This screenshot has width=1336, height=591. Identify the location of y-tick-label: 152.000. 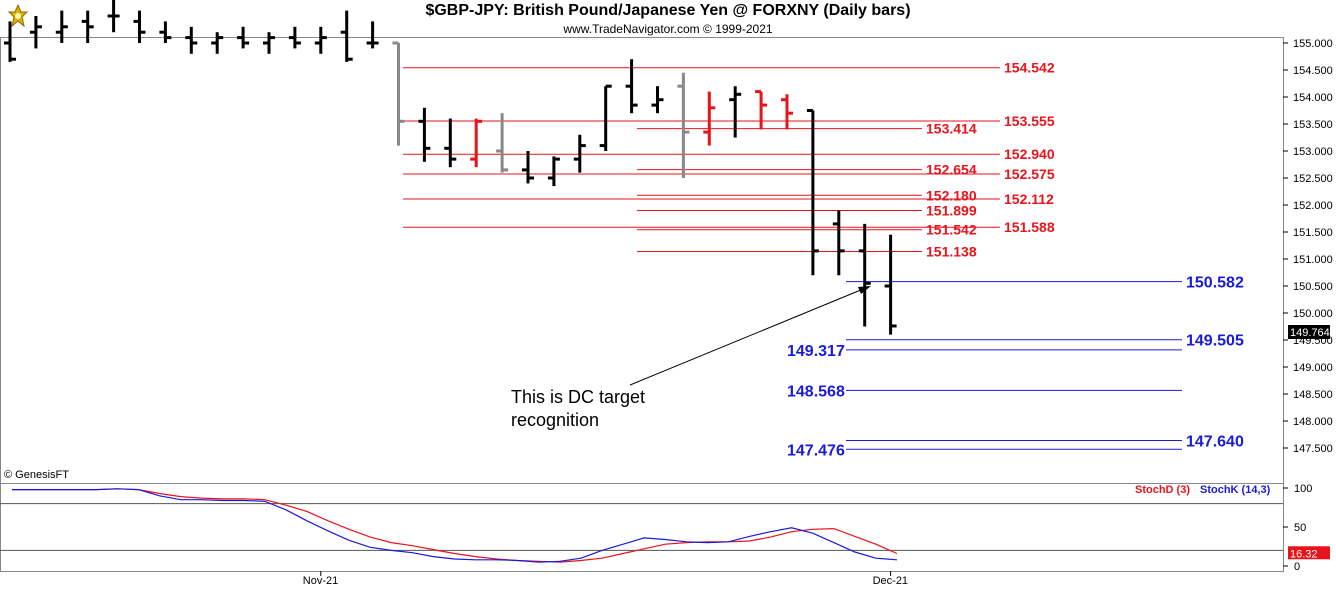
(1313, 206).